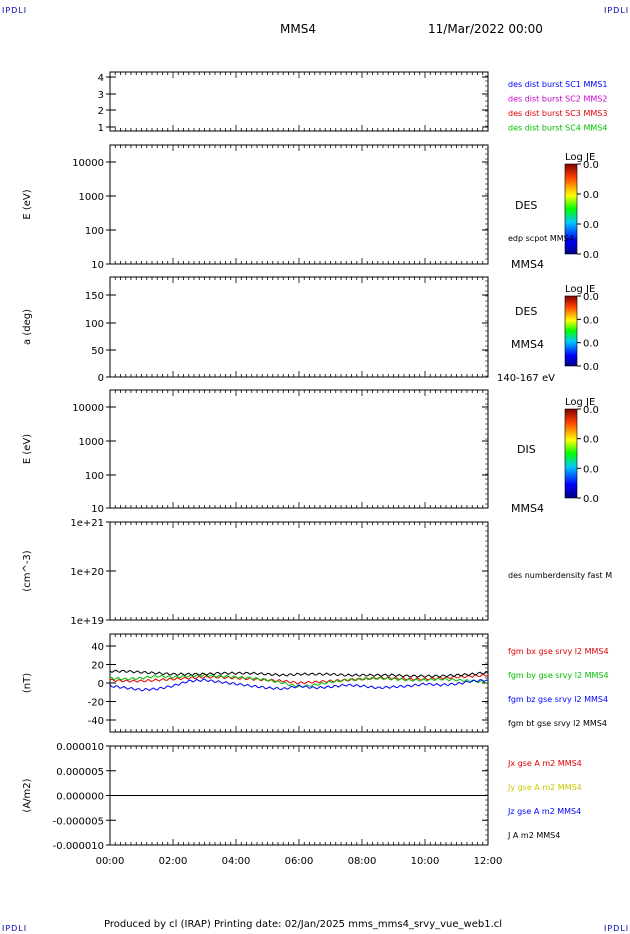 This screenshot has width=630, height=934. Describe the element at coordinates (15, 10) in the screenshot. I see `corner-label-top-left: IPDLI` at that location.